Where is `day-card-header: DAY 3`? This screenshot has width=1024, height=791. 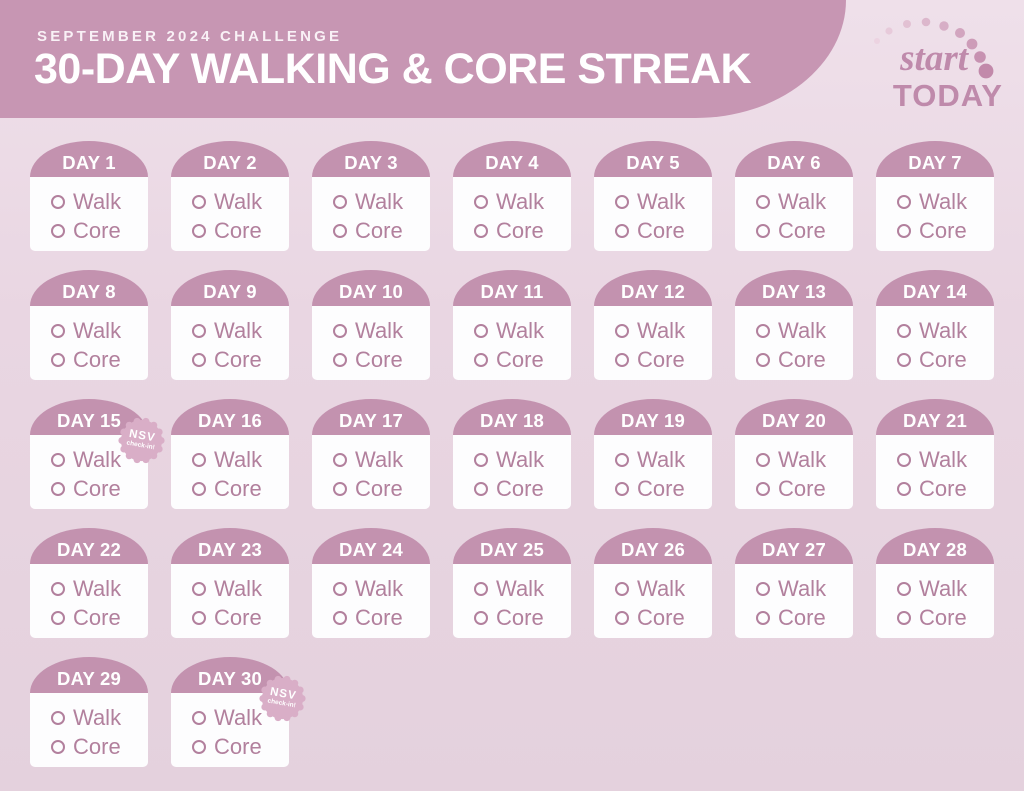
day-card-header: DAY 3 is located at coordinates (371, 159).